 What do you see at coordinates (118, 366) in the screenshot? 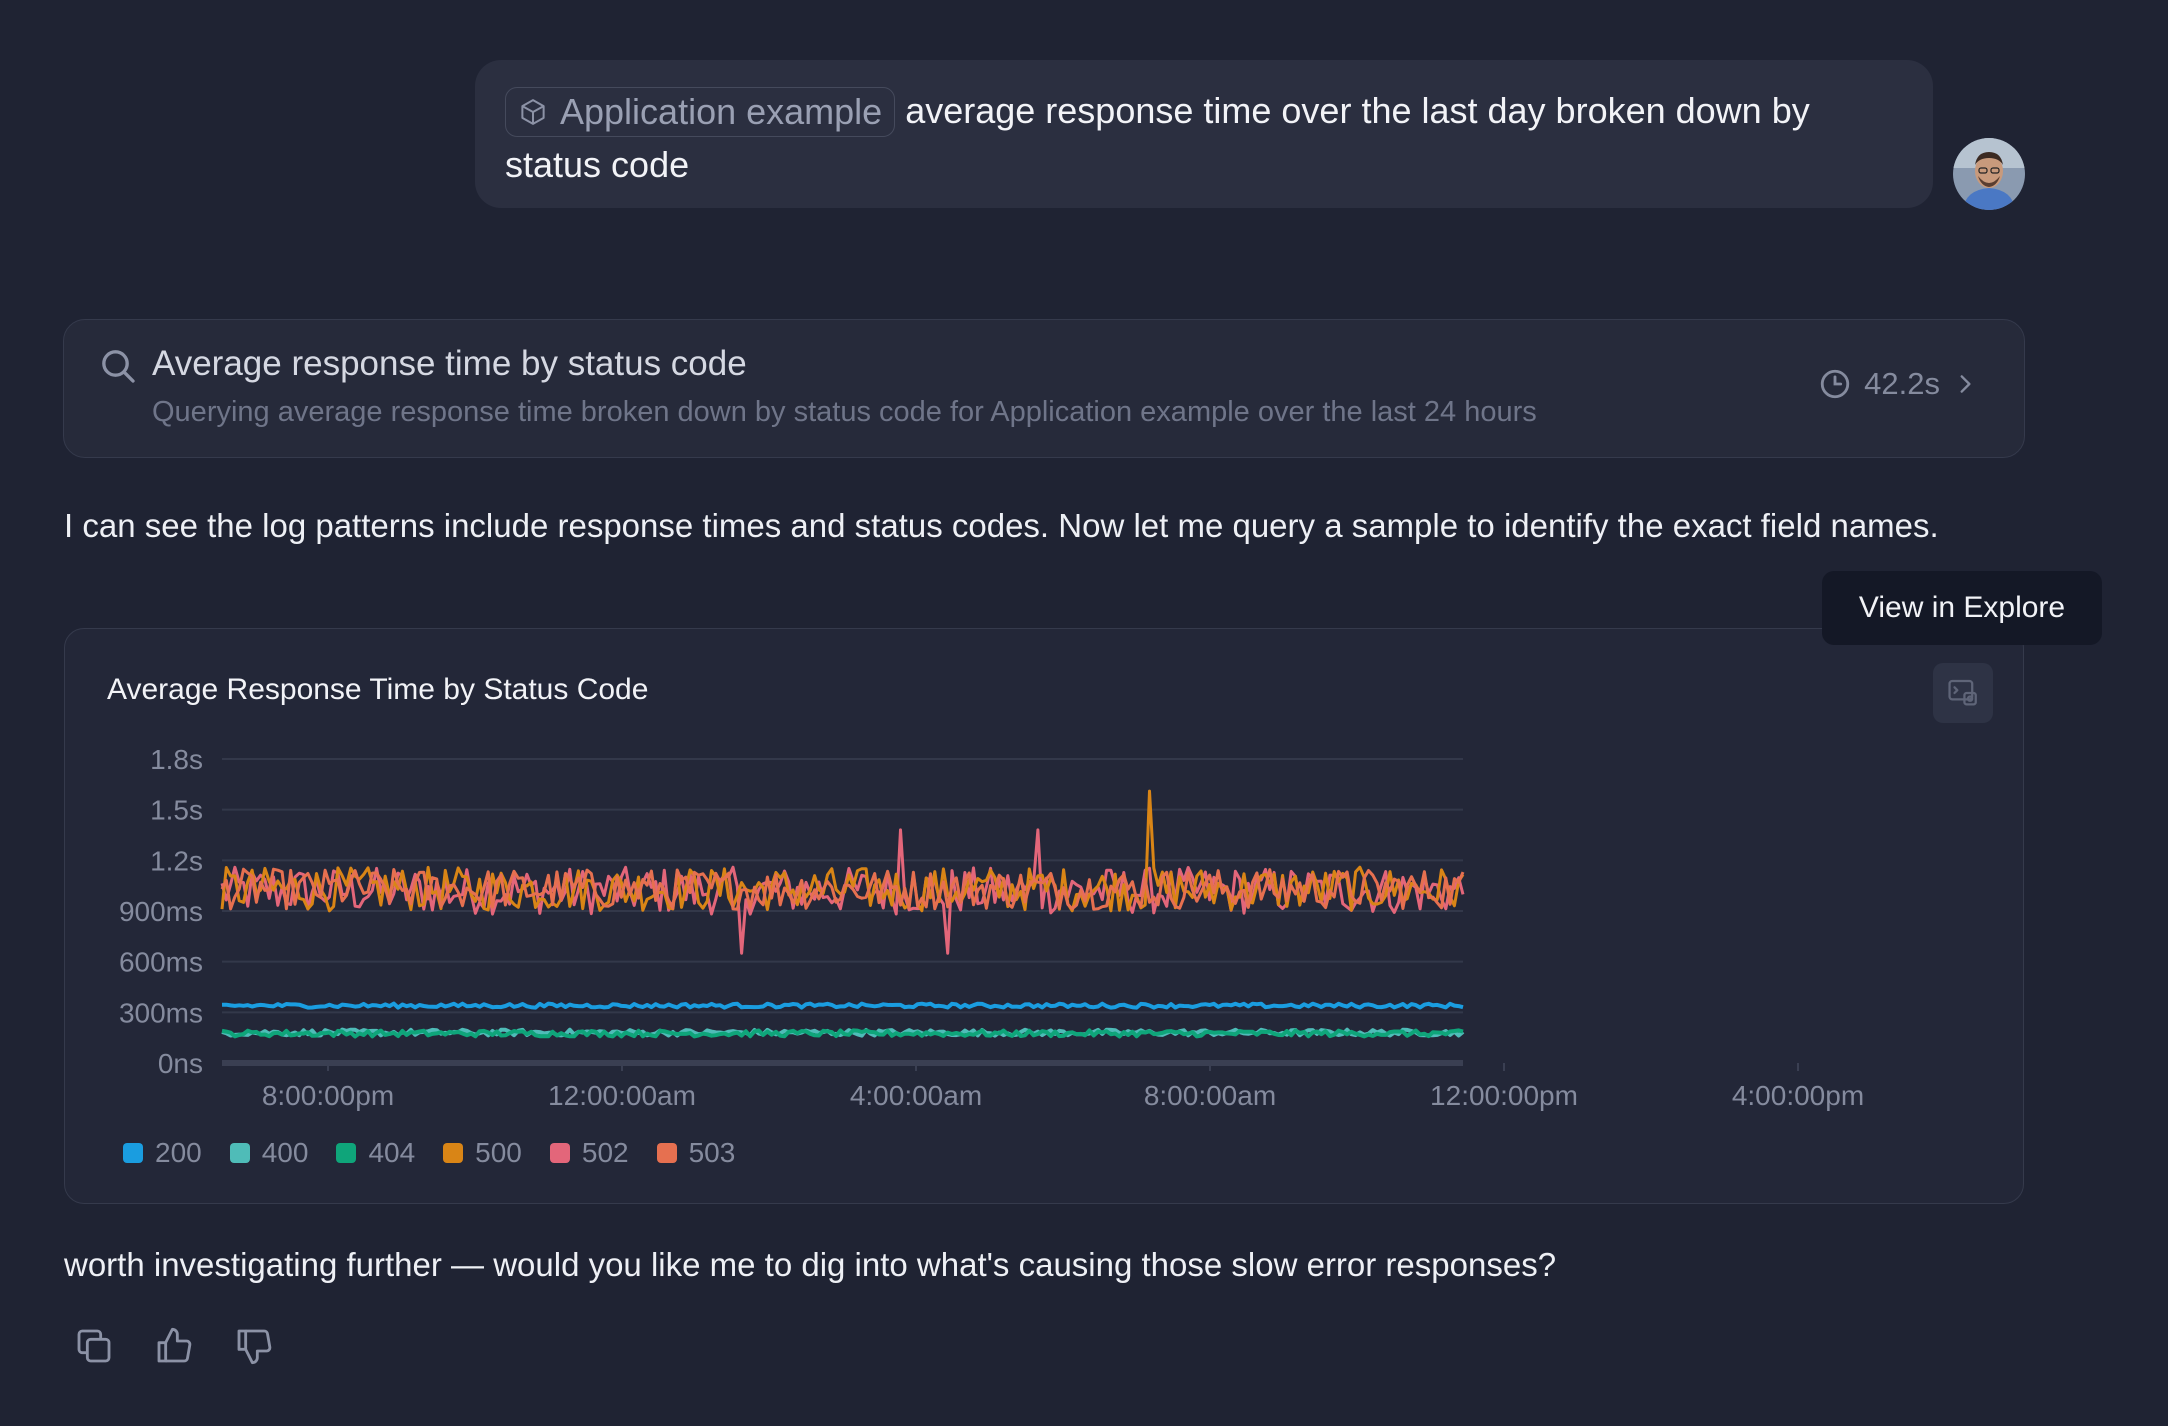
I see `search-icon` at bounding box center [118, 366].